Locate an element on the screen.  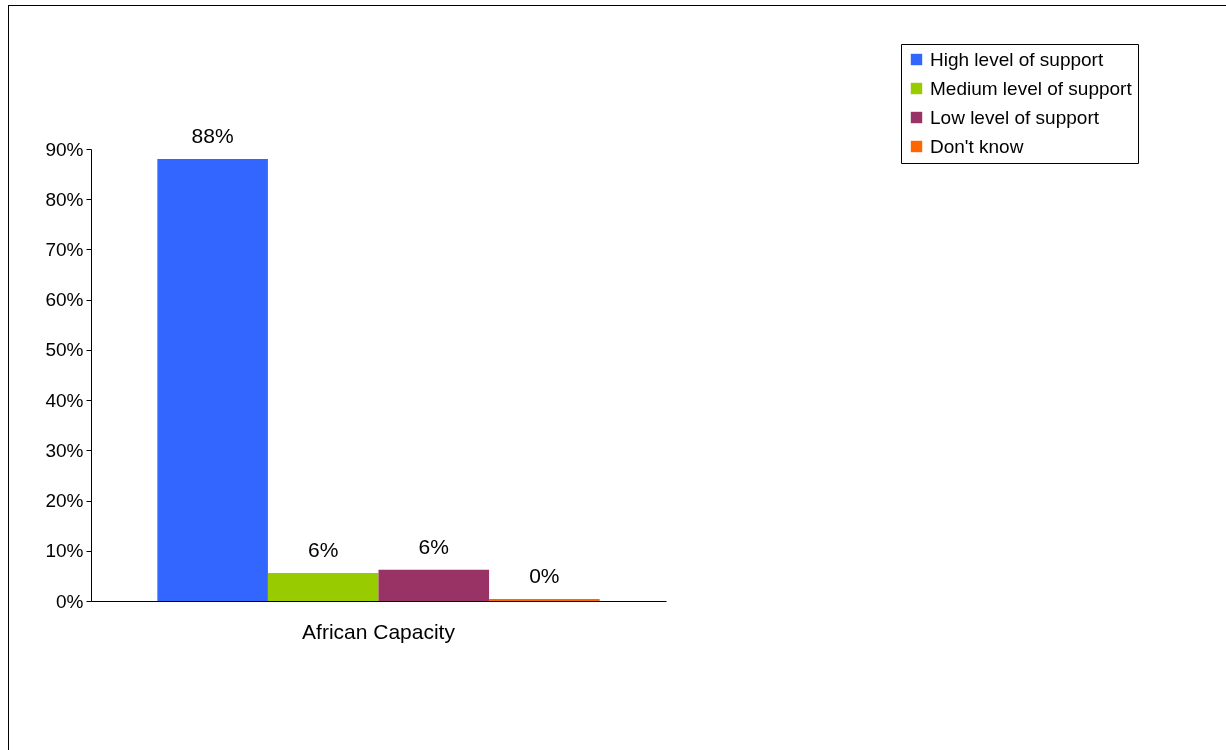
data-label: 0% is located at coordinates (544, 575).